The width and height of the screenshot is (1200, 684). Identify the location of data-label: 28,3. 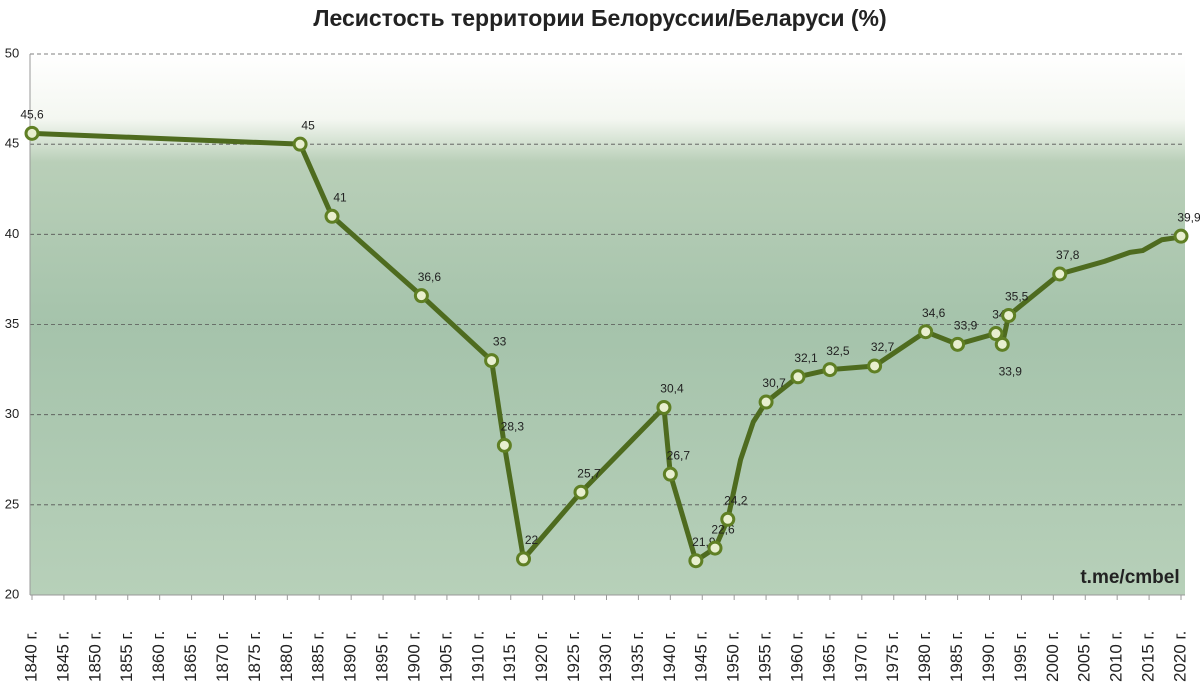
(513, 426).